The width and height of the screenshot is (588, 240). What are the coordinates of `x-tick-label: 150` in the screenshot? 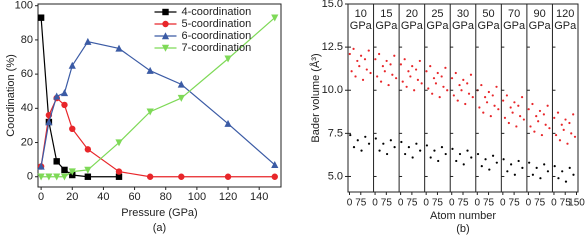 It's located at (576, 203).